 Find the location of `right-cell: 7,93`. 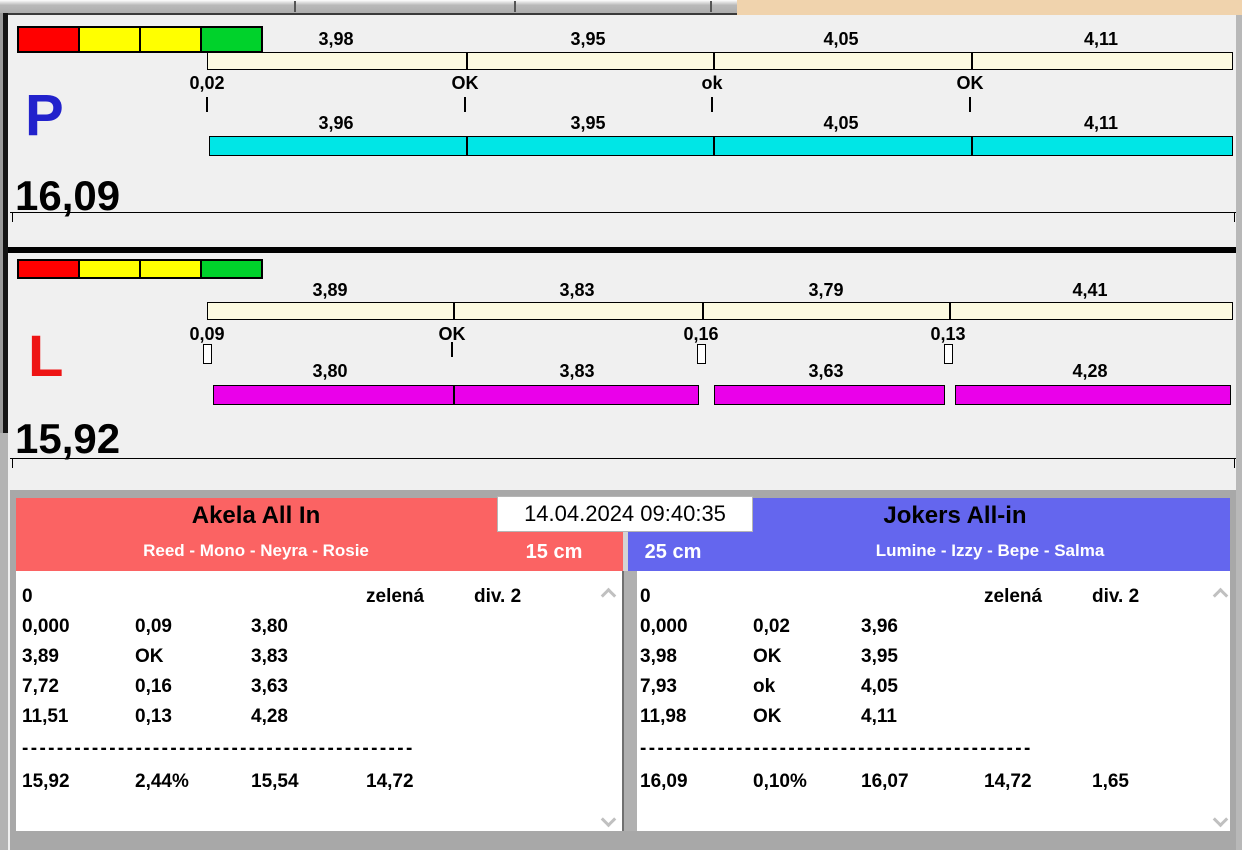

right-cell: 7,93 is located at coordinates (658, 686).